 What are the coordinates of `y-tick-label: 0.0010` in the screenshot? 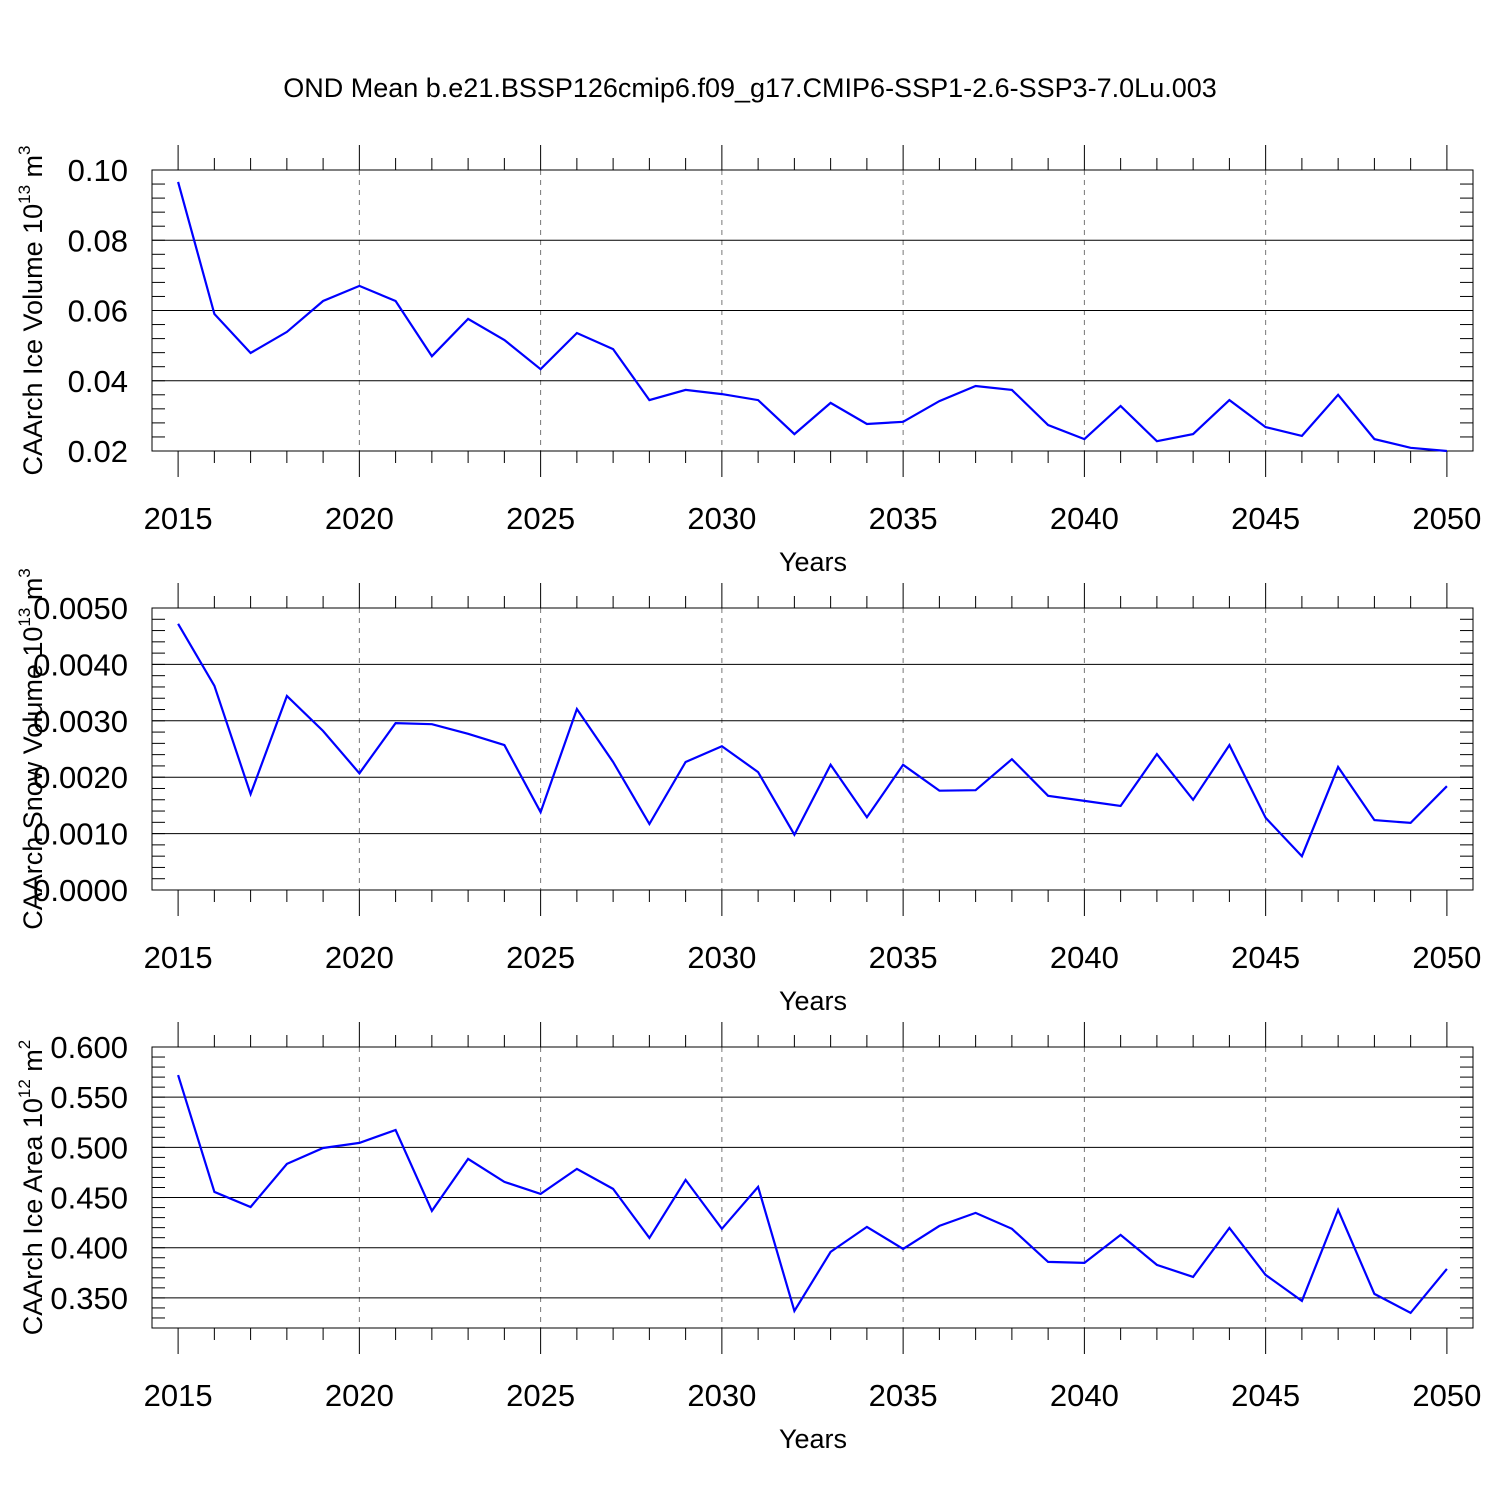 It's located at (80, 834).